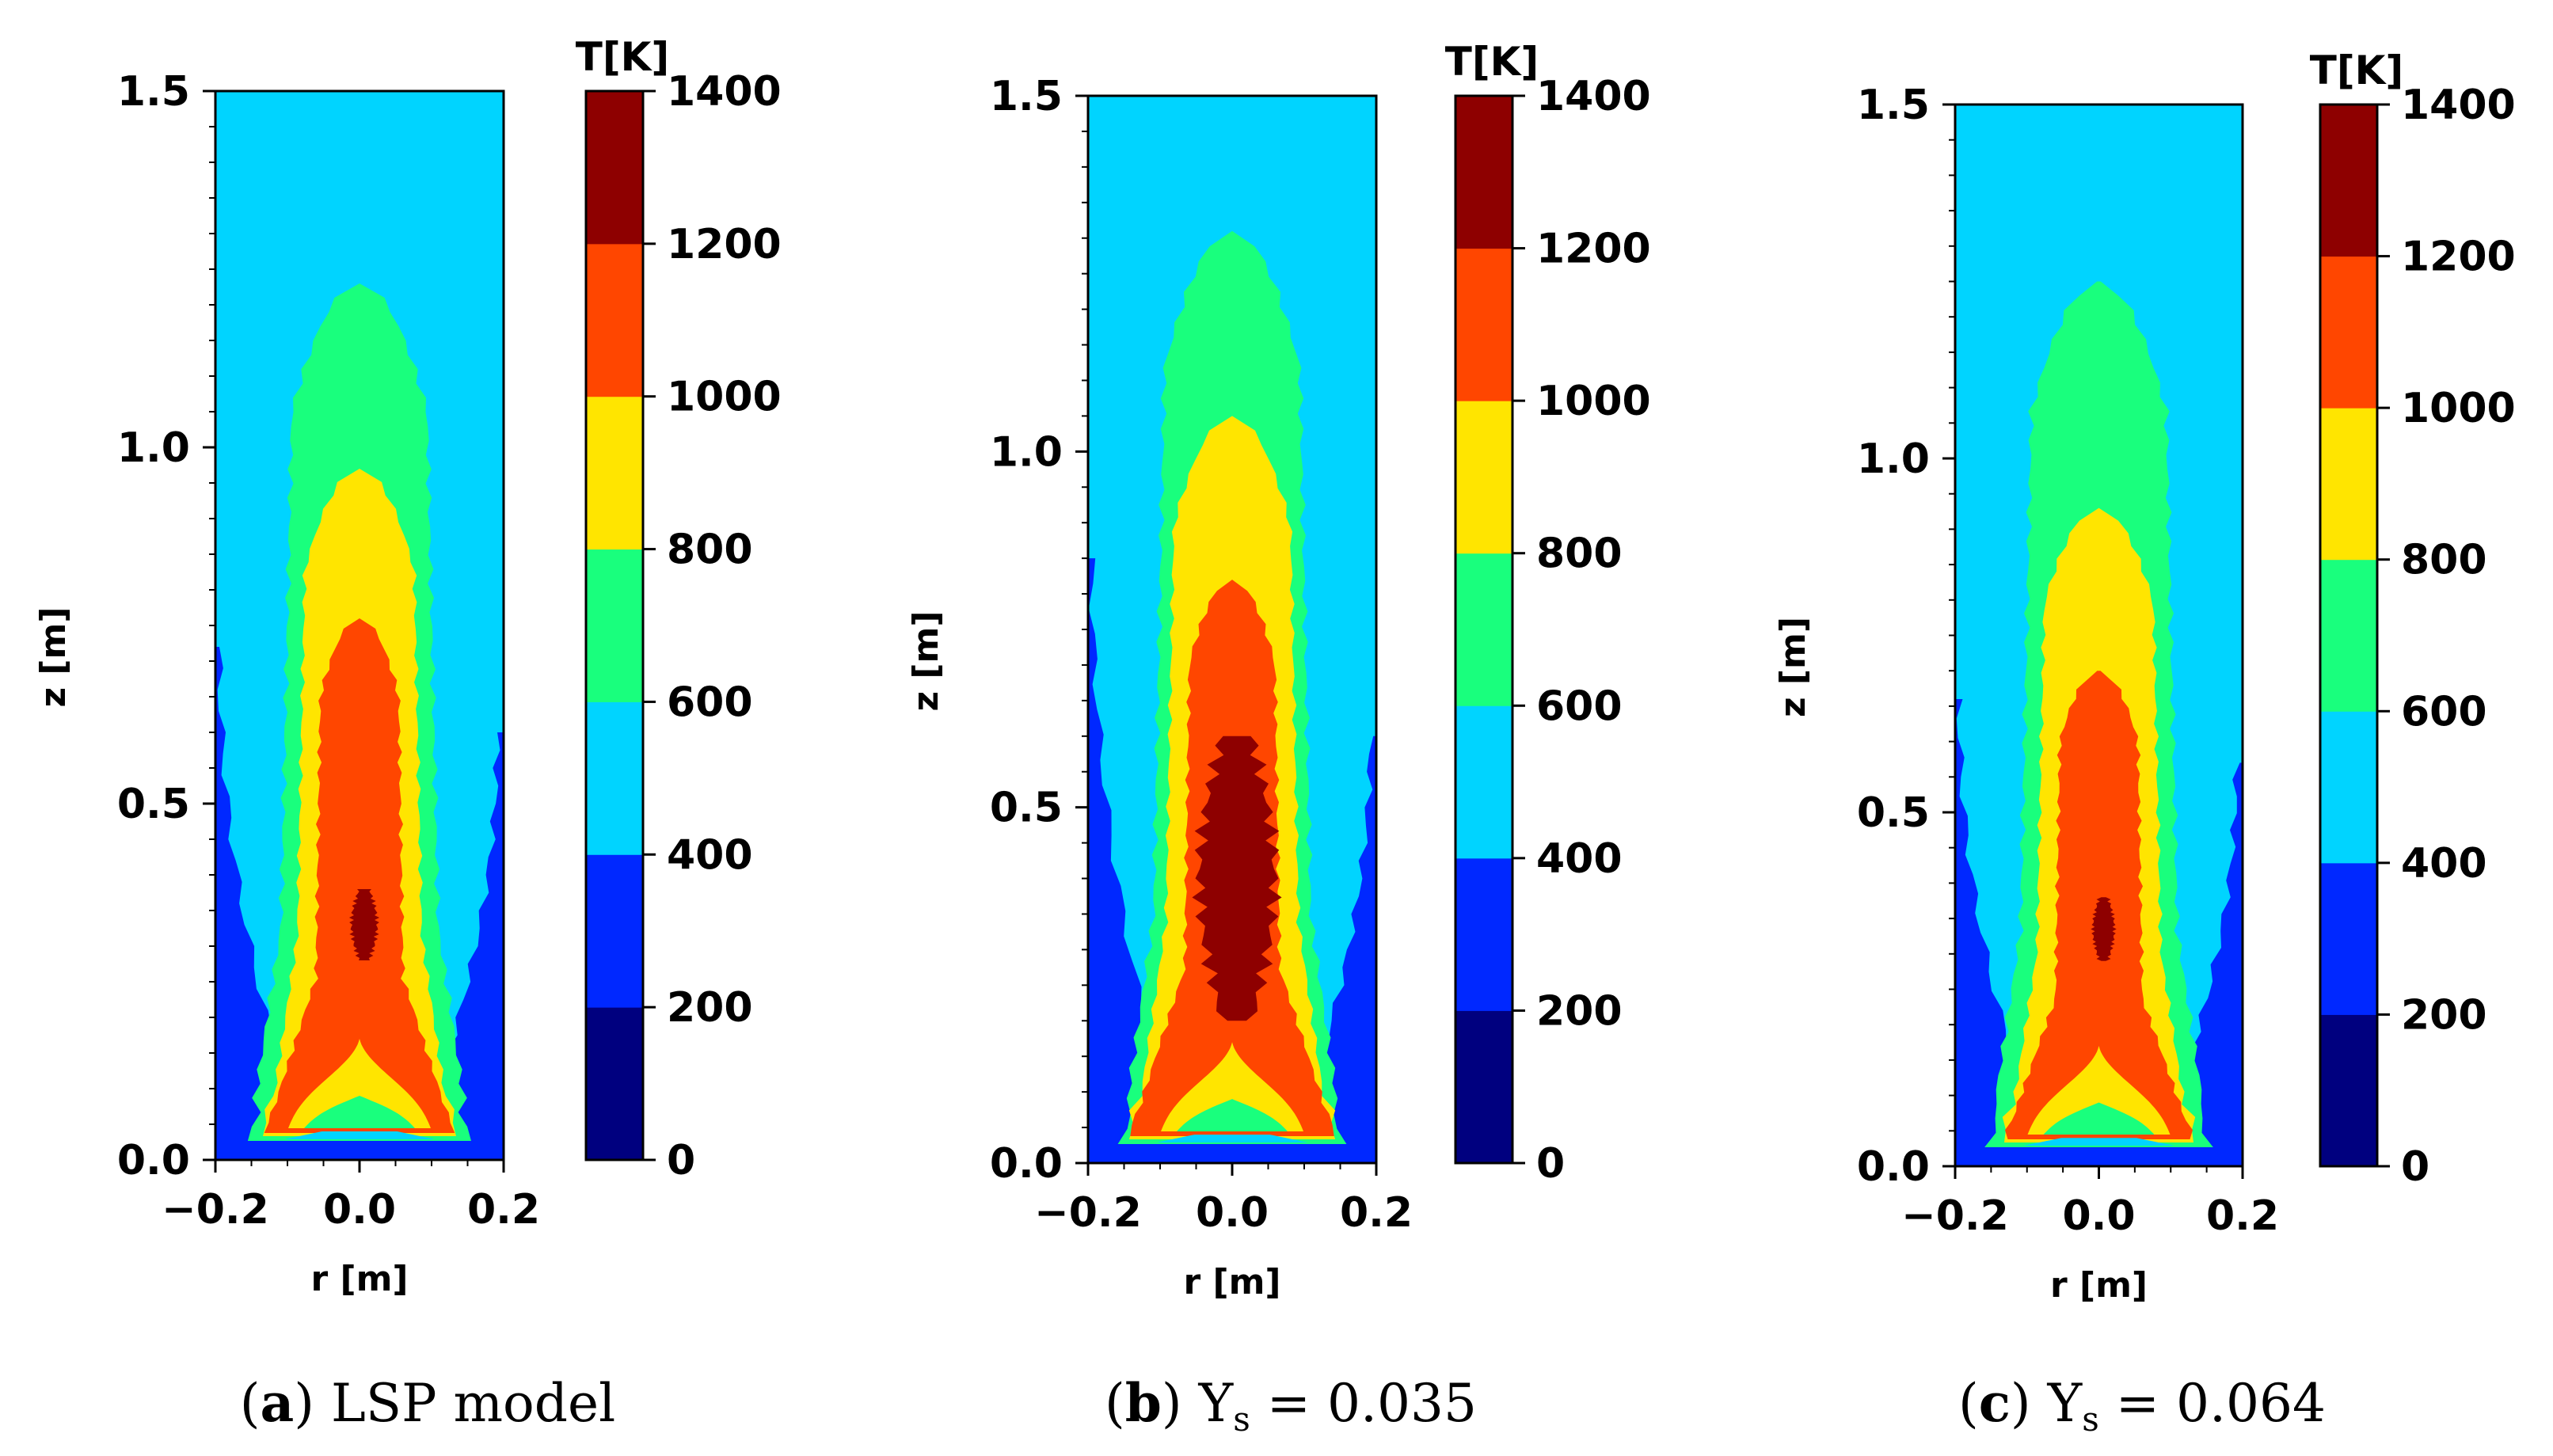 The image size is (2553, 1456). What do you see at coordinates (2002, 932) in the screenshot?
I see `contour-200-400-left` at bounding box center [2002, 932].